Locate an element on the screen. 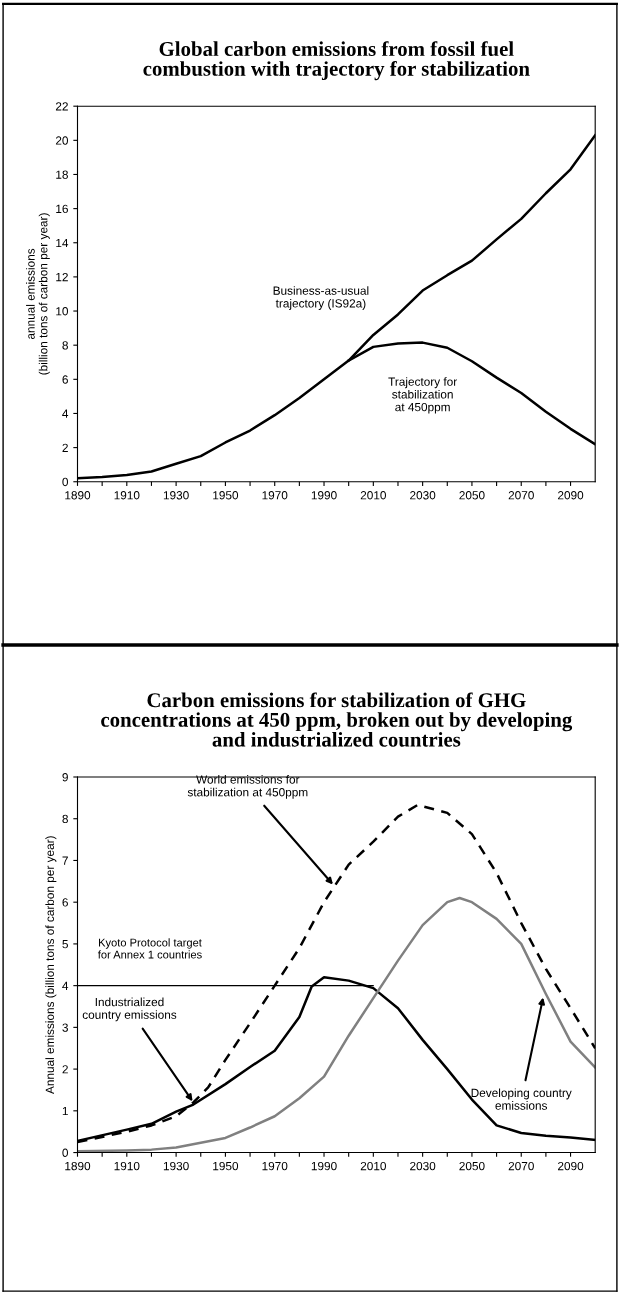  y-tick-label: 16 is located at coordinates (62, 209).